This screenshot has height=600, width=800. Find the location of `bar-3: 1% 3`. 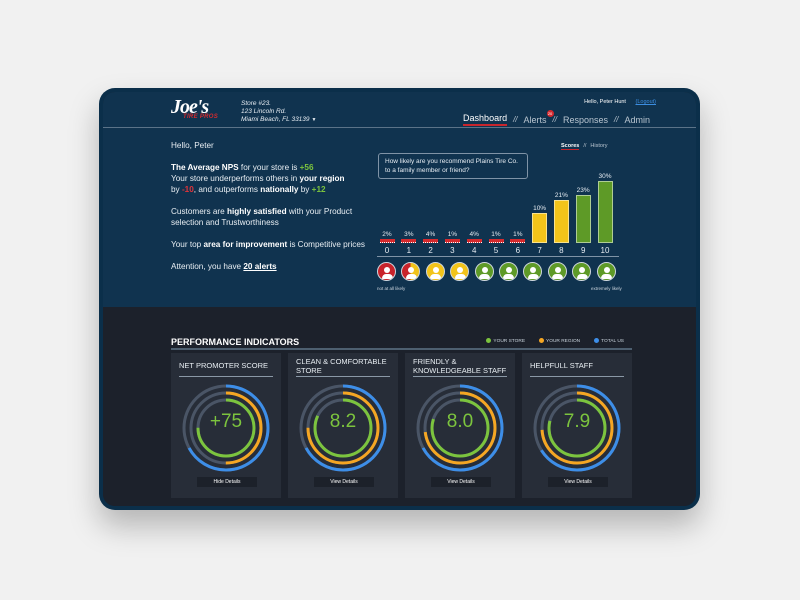

bar-3: 1% 3 is located at coordinates (452, 243).